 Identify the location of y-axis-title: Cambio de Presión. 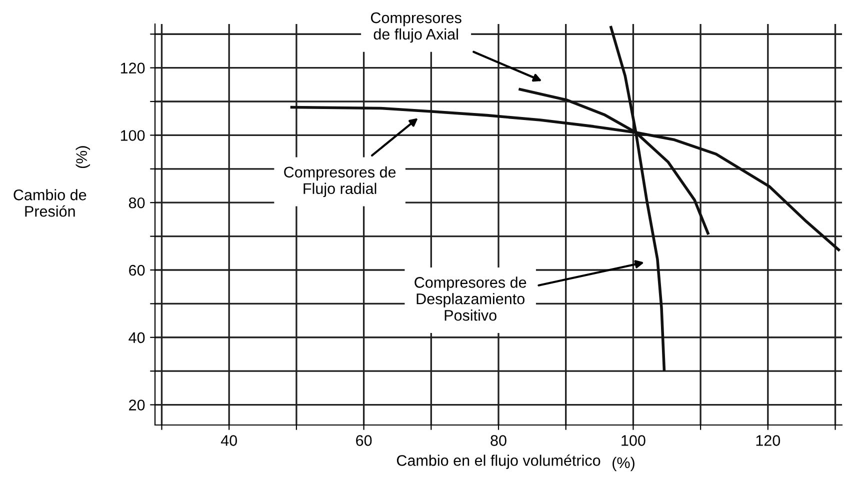
(50, 203).